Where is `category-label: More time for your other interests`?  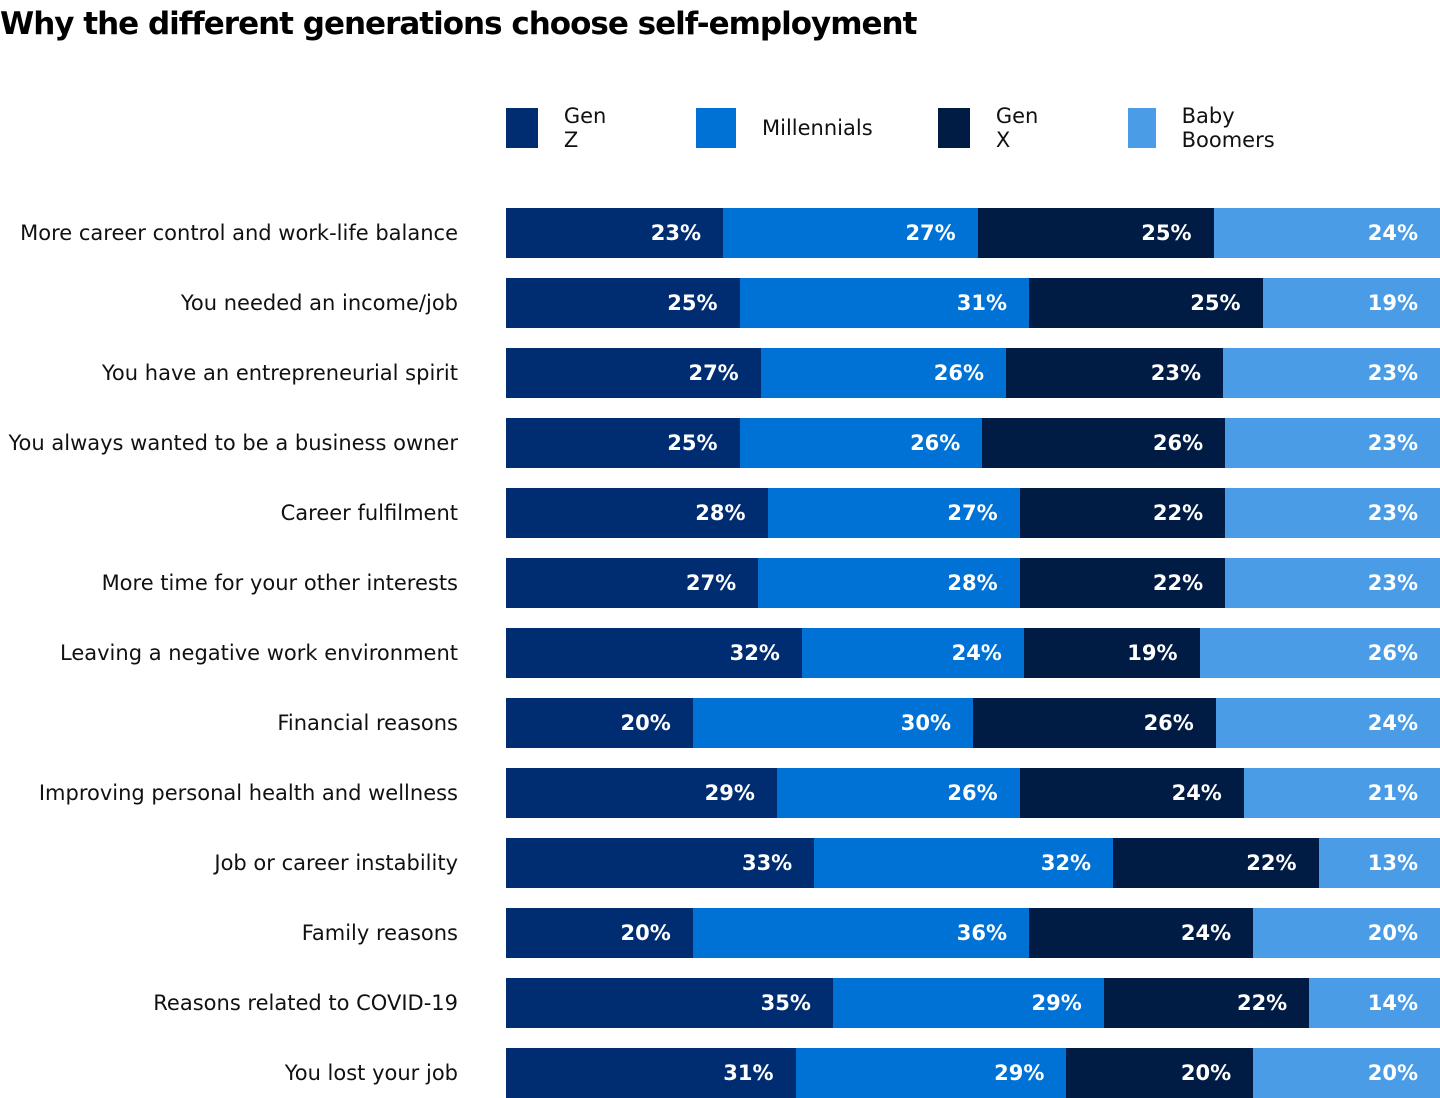
category-label: More time for your other interests is located at coordinates (279, 583).